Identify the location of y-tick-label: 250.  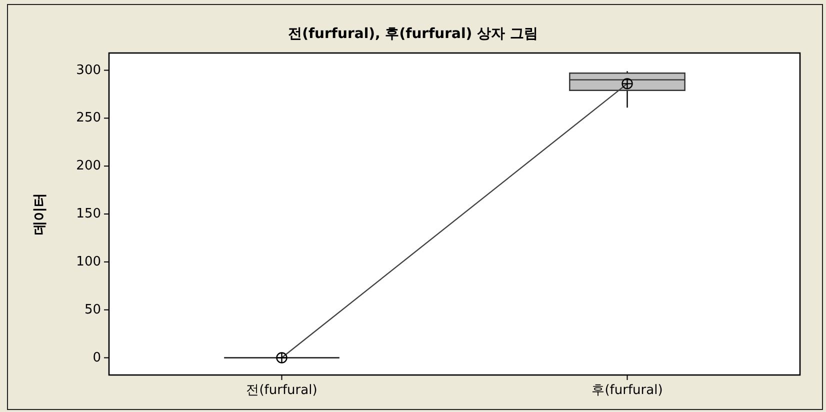
(88, 118).